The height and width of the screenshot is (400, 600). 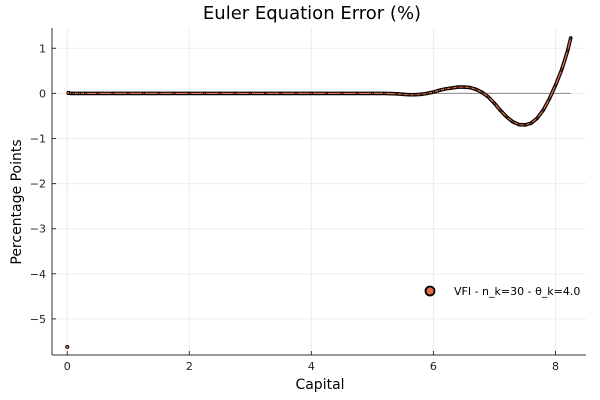 What do you see at coordinates (38, 139) in the screenshot?
I see `y-tick-label: −1` at bounding box center [38, 139].